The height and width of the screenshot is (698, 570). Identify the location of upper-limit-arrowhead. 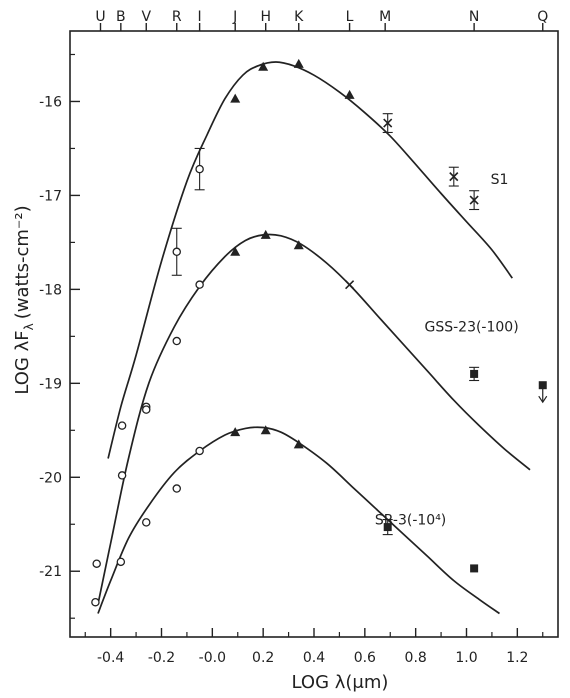
(543, 399).